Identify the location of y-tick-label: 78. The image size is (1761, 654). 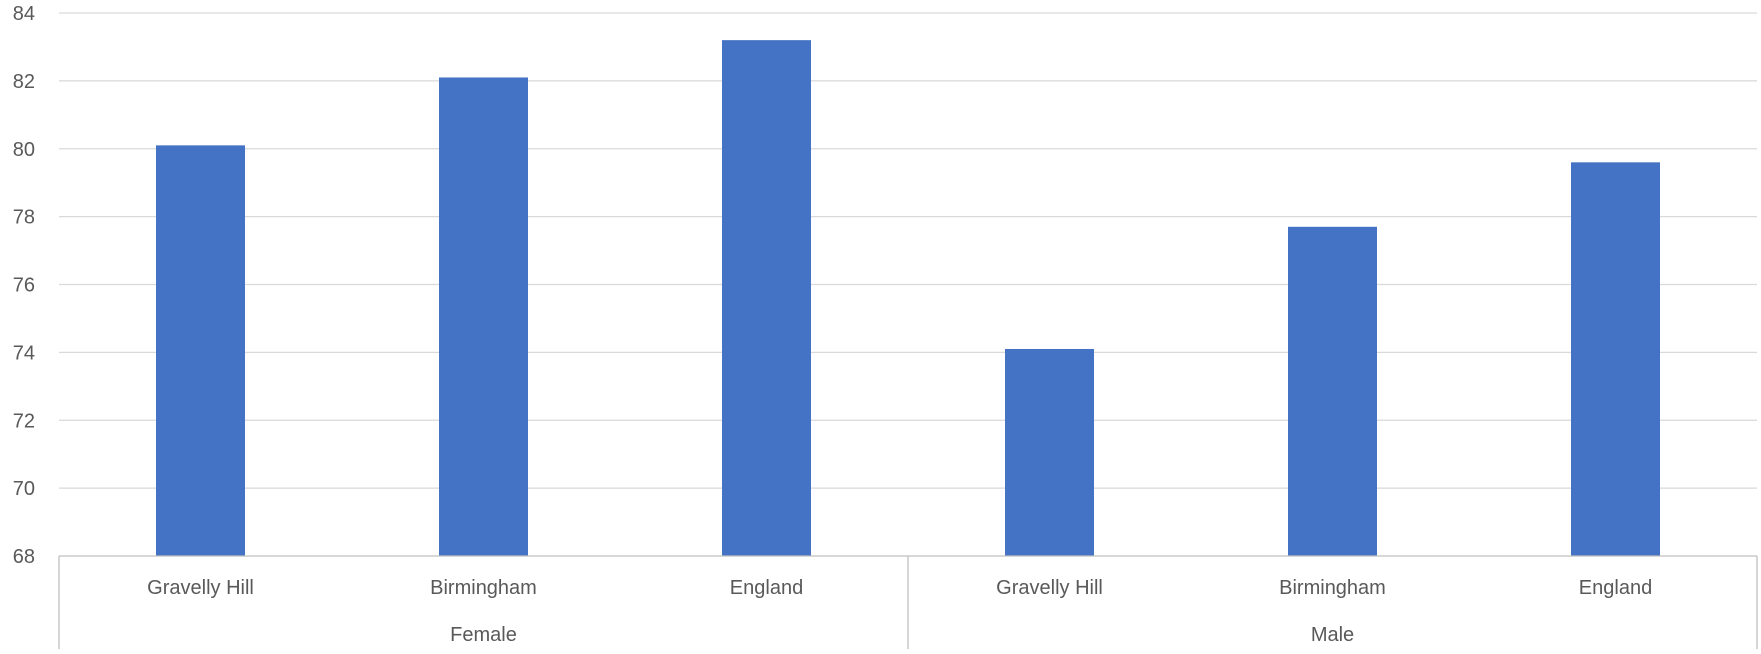
(24, 218).